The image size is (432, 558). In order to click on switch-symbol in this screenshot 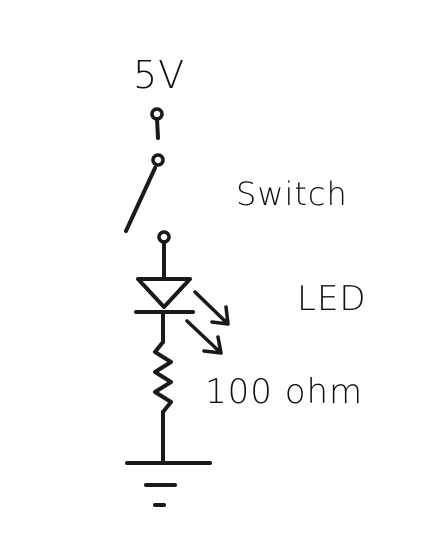, I will do `click(147, 198)`.